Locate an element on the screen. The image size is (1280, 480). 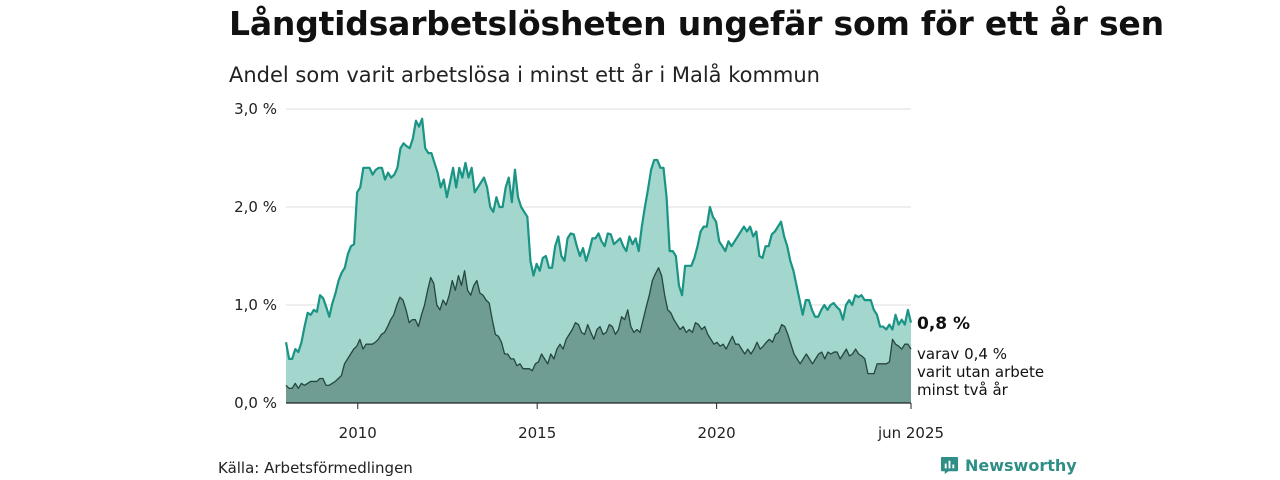
source-note: Källa: Arbetsförmedlingen is located at coordinates (315, 468).